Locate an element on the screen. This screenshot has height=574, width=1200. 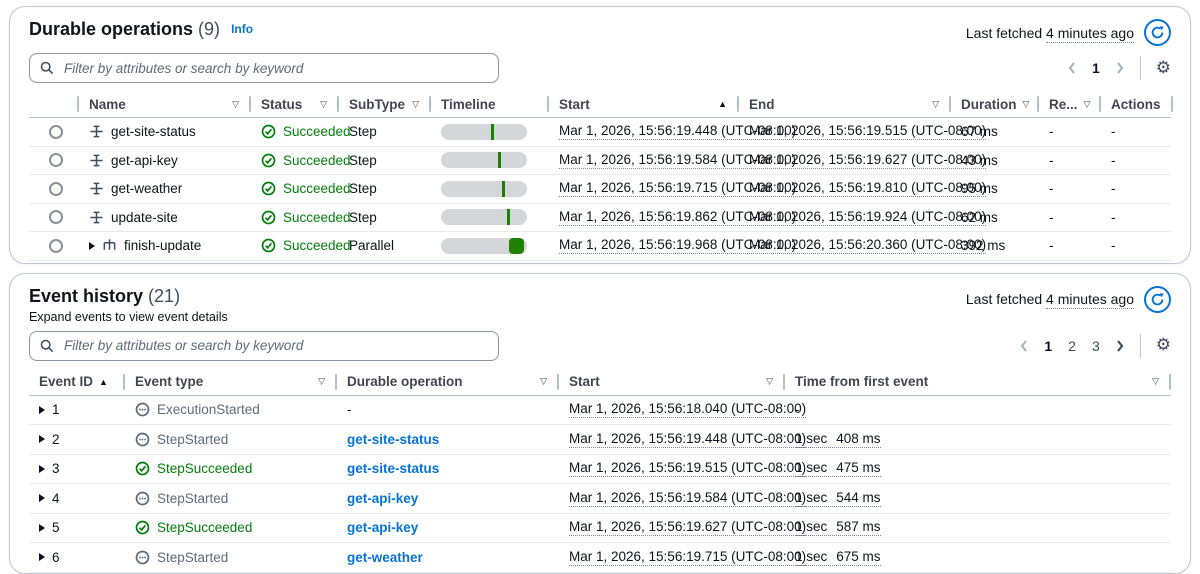
event-succeeded-icon is located at coordinates (142, 468).